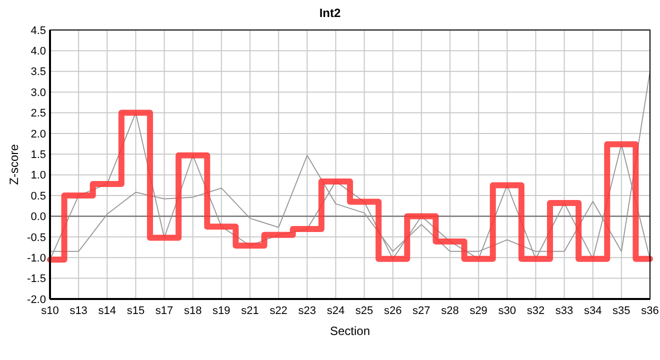 The image size is (660, 360). Describe the element at coordinates (79, 311) in the screenshot. I see `x-tick-label: s13` at that location.